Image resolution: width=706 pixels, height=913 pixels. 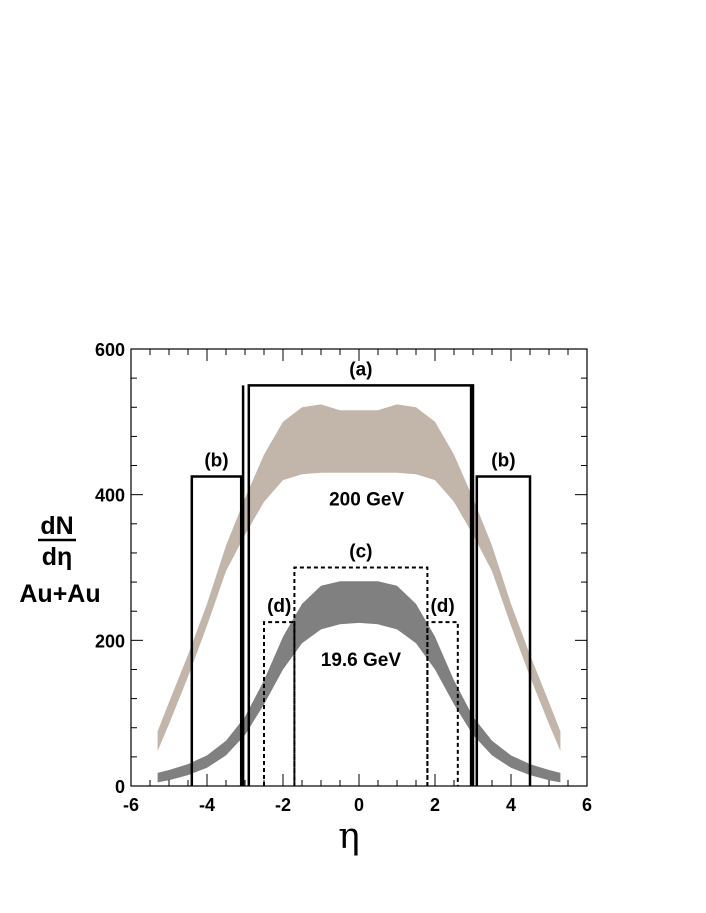 What do you see at coordinates (283, 805) in the screenshot?
I see `x-tick-label: -2` at bounding box center [283, 805].